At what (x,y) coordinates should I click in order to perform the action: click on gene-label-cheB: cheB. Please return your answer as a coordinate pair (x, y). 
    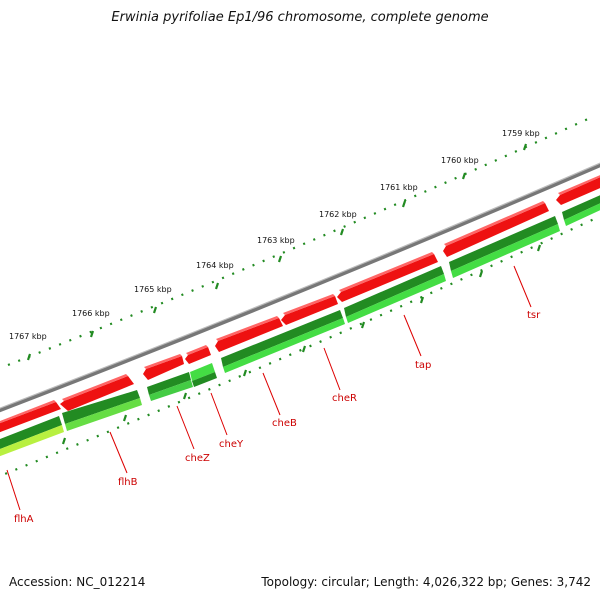
    Looking at the image, I should click on (284, 423).